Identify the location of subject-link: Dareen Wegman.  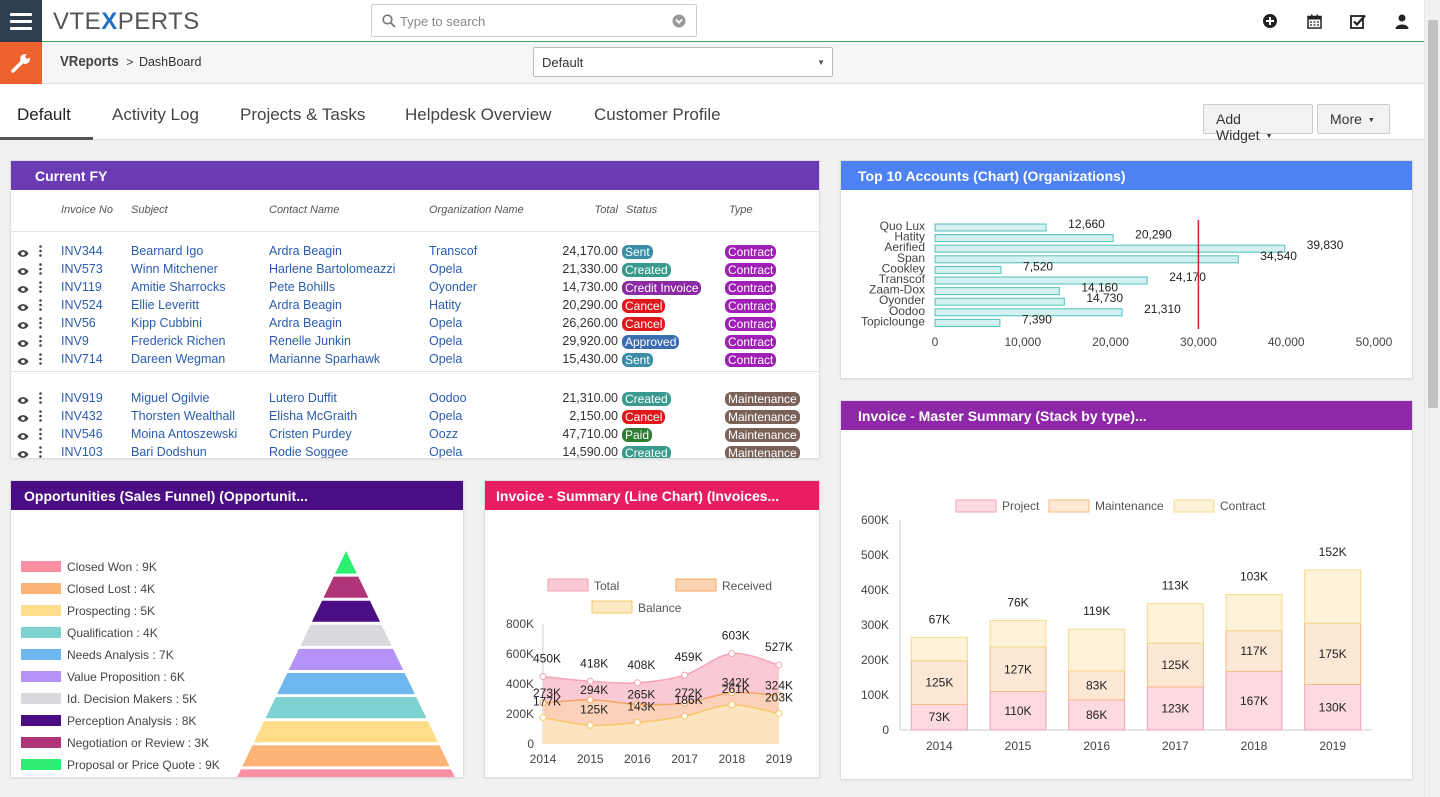
(178, 359).